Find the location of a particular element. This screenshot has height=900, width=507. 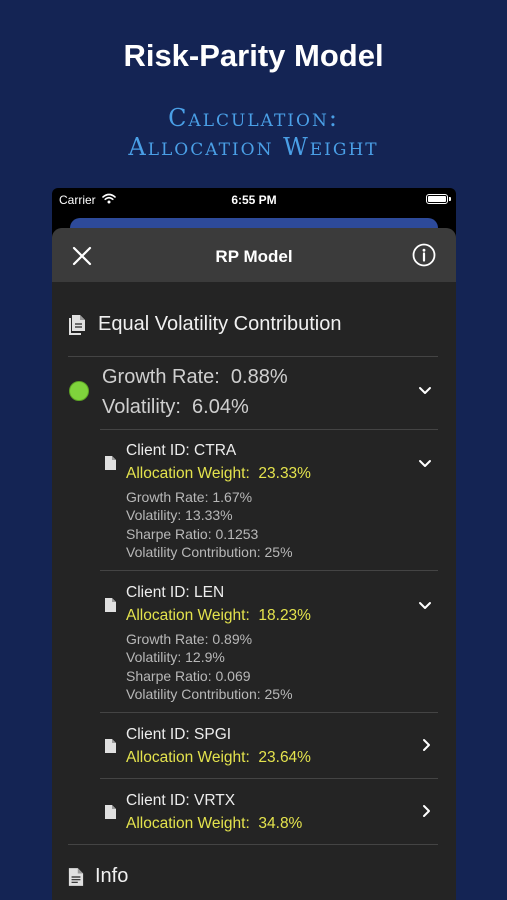

client-sharpe-ratio: Sharpe Ratio: 0.069 is located at coordinates (188, 675).